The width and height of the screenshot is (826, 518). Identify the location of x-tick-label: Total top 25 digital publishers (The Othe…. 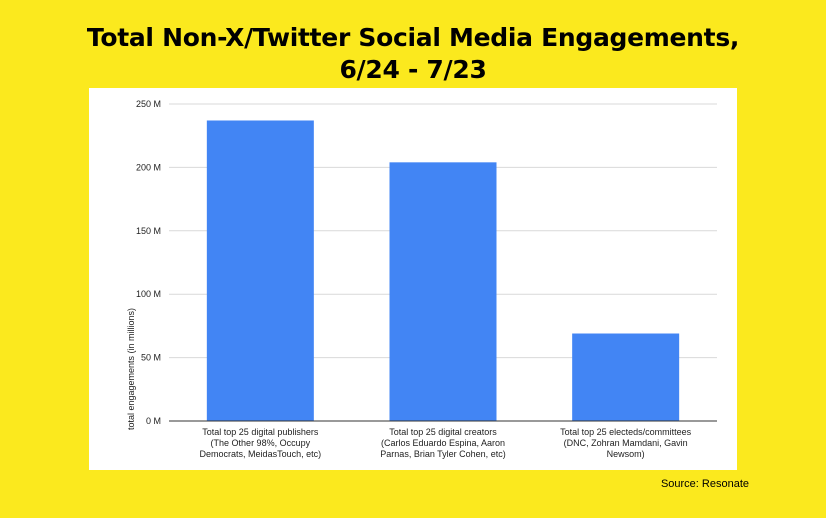
(260, 443).